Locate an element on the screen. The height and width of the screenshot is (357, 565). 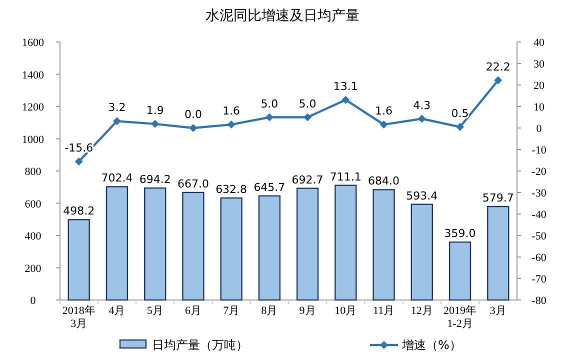
x-tick-label: 2019年 1-2月 is located at coordinates (460, 317).